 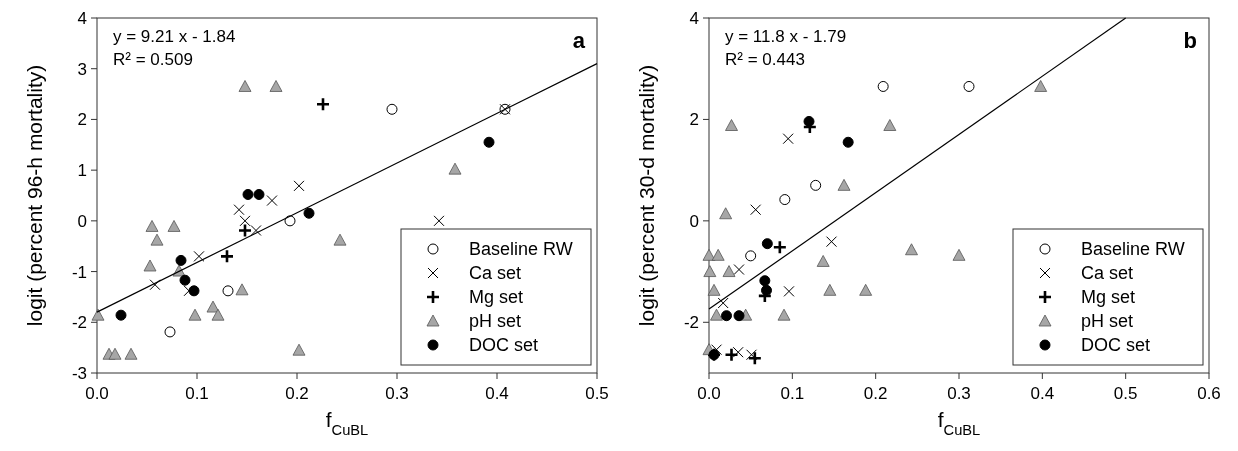 I want to click on annotation: y = 9.21 x - 1.84, so click(x=174, y=36).